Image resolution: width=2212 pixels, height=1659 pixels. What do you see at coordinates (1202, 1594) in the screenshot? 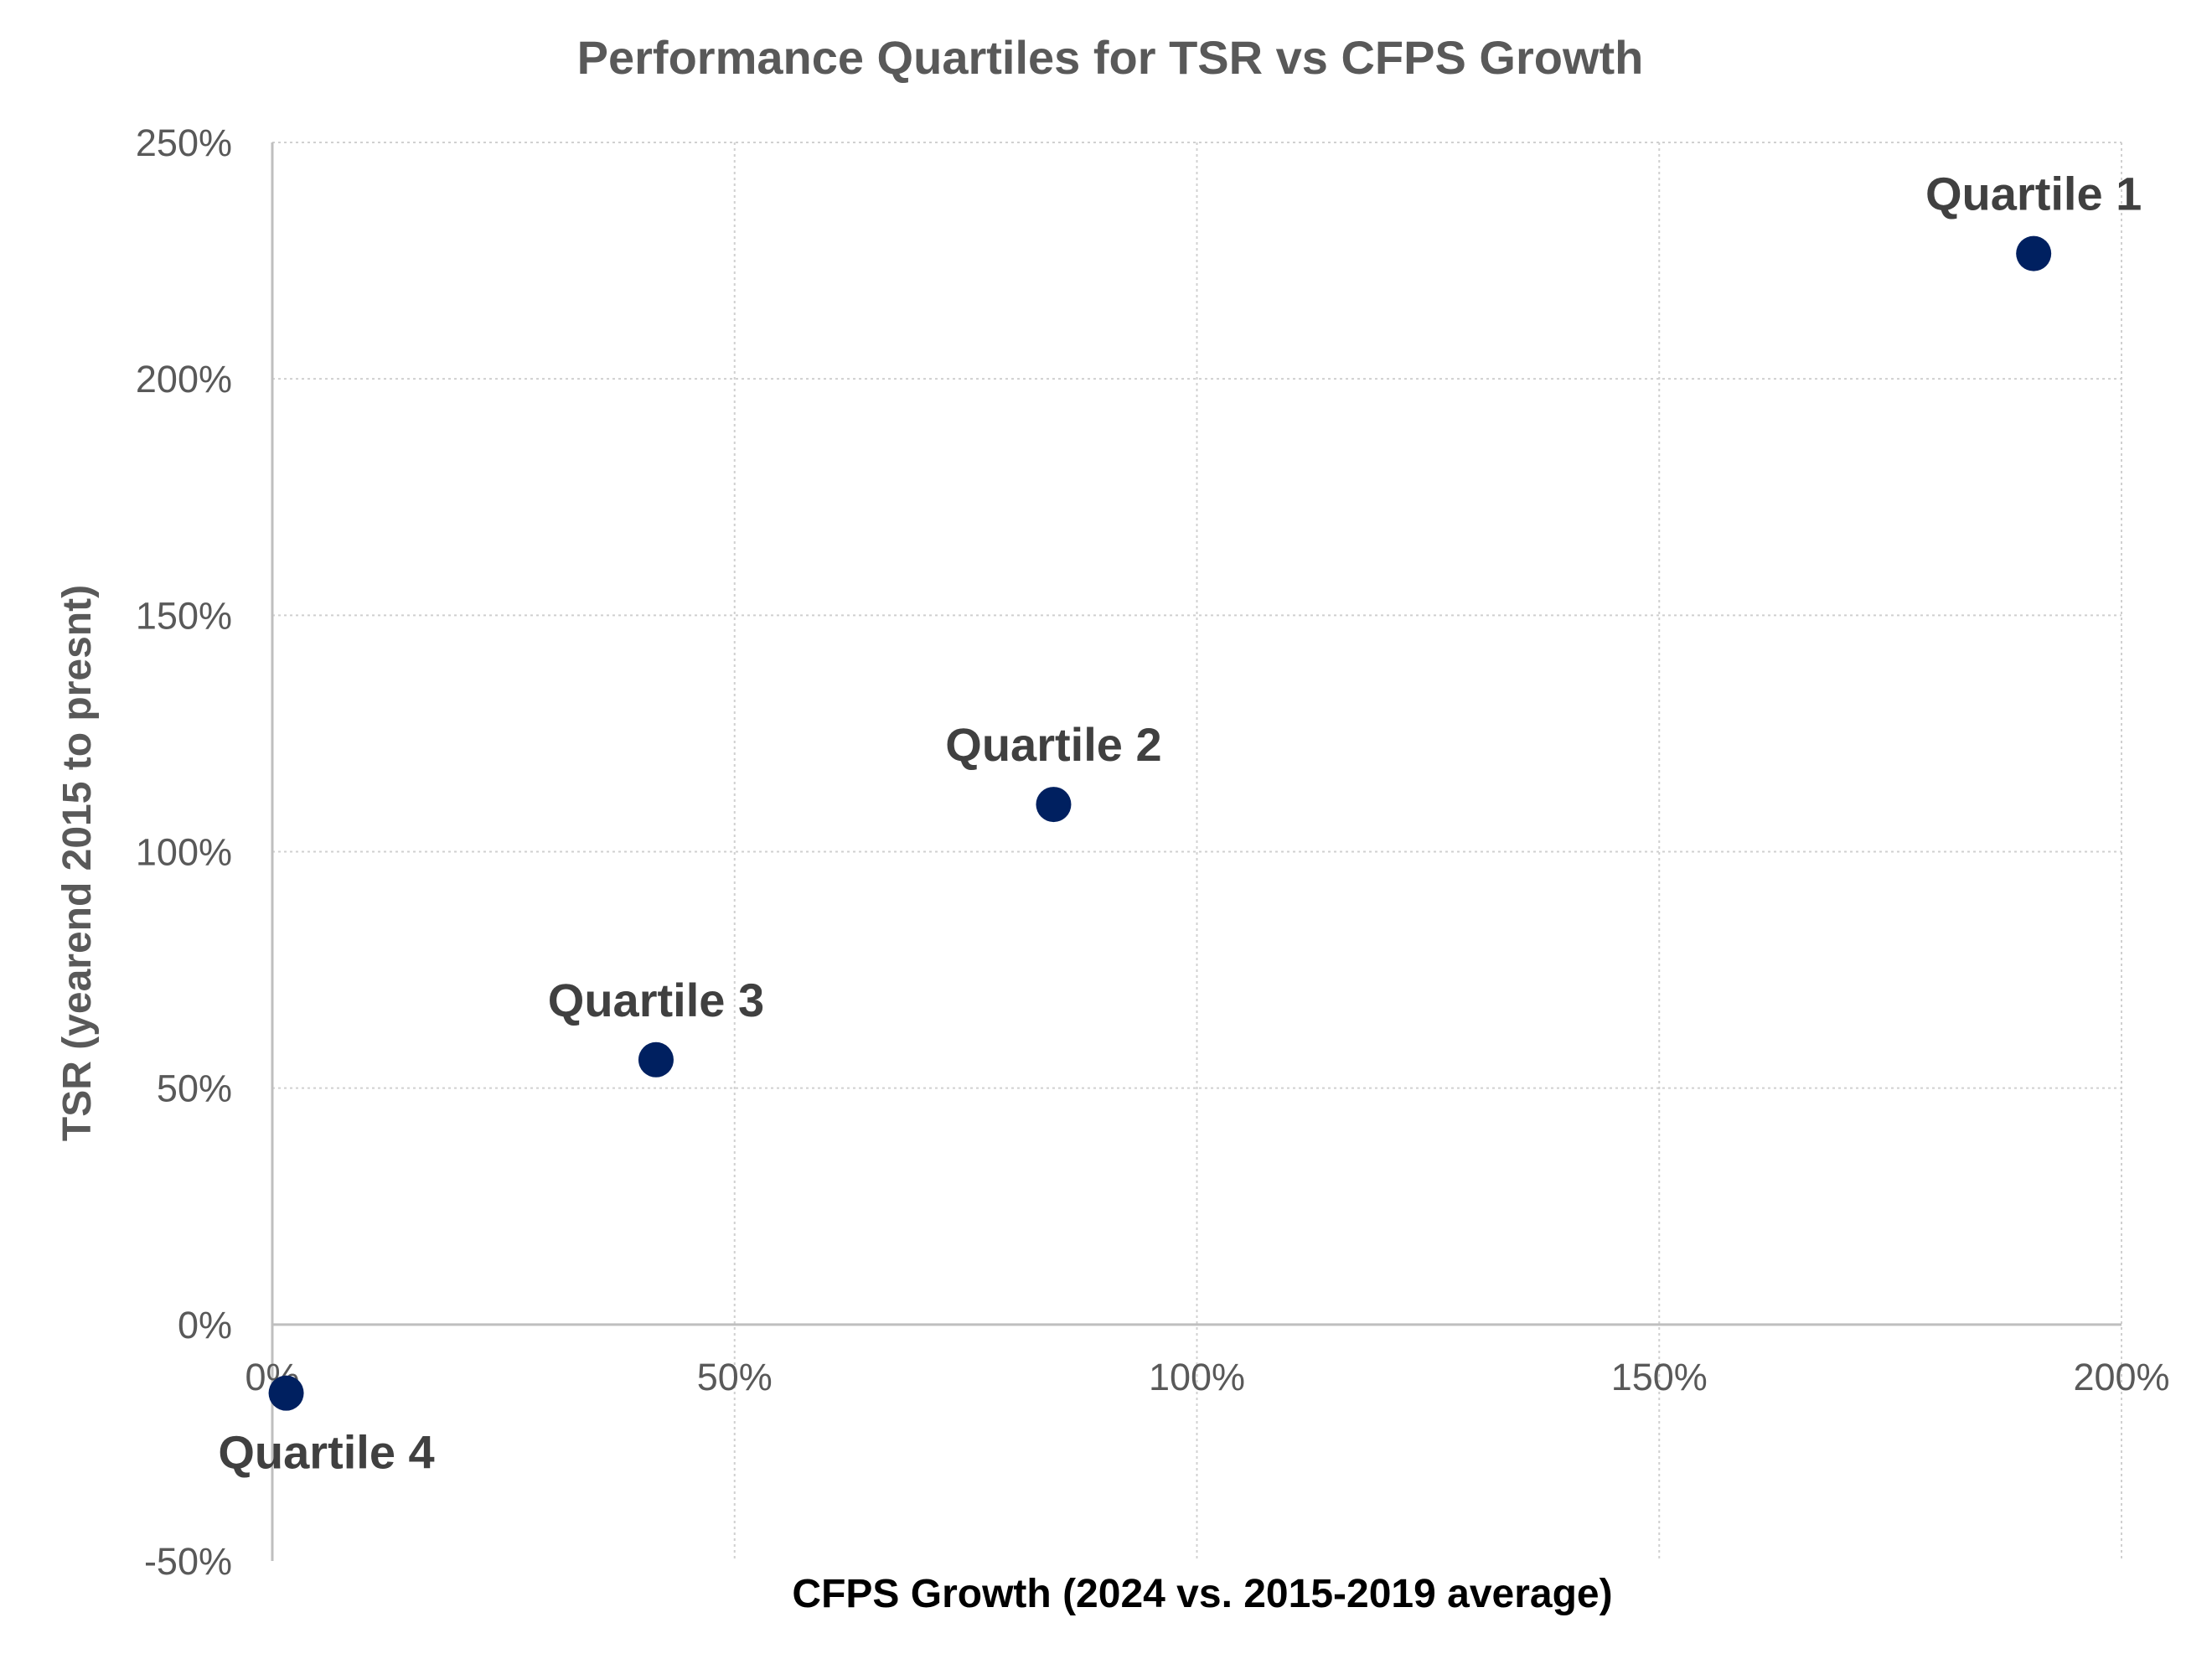
I see `x-axis-label: CFPS Growth (2024 vs. 2015-2019 average)` at bounding box center [1202, 1594].